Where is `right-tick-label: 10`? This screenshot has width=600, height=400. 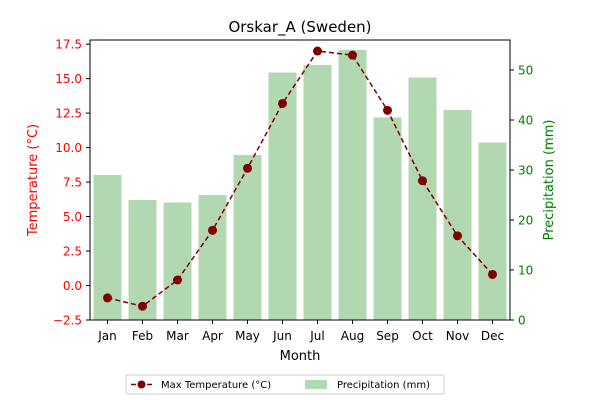 right-tick-label: 10 is located at coordinates (525, 271).